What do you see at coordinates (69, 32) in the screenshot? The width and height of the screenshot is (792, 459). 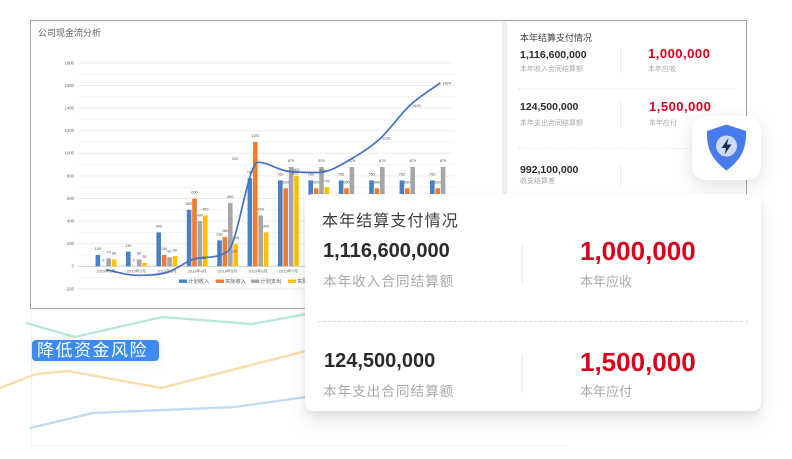 I see `svg-text: 公司现金流分析` at bounding box center [69, 32].